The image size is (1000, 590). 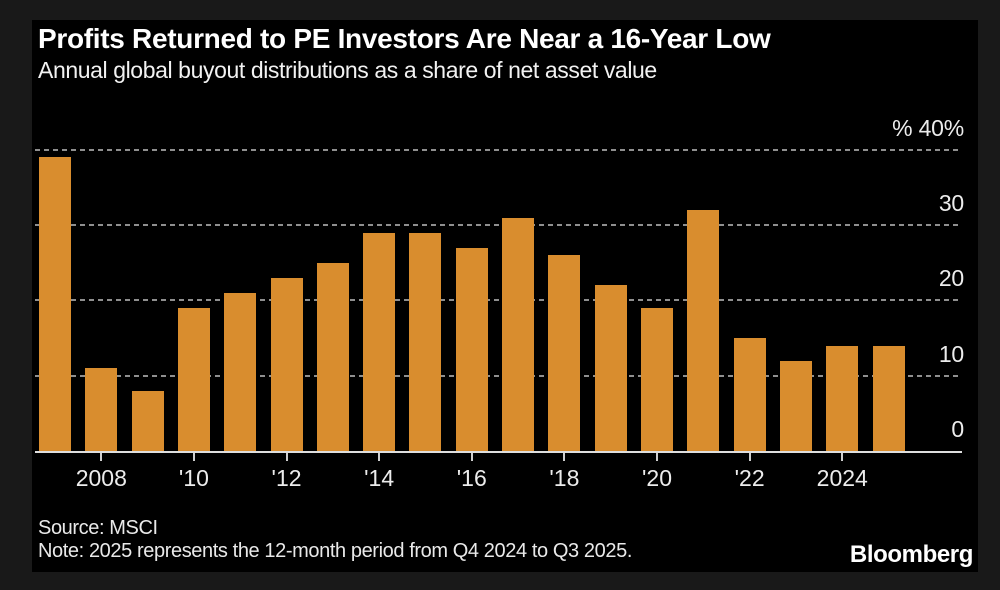 What do you see at coordinates (795, 405) in the screenshot?
I see `bar-2023` at bounding box center [795, 405].